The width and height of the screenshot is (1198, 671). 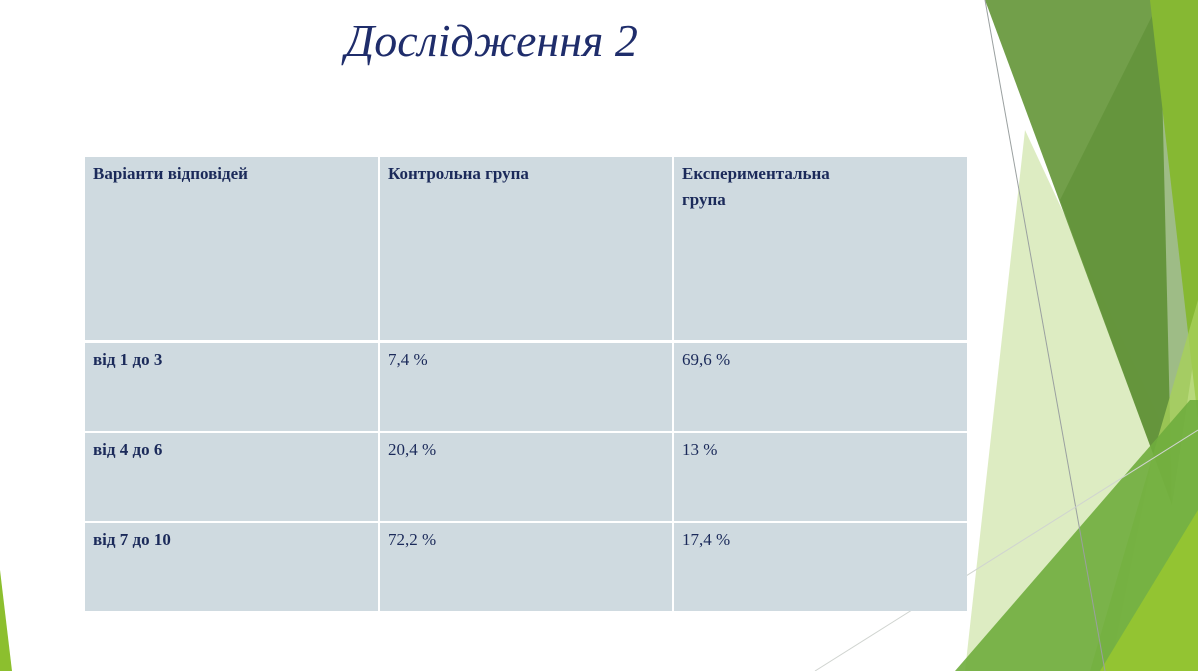 I want to click on header-text: Експериментальна група, so click(x=756, y=186).